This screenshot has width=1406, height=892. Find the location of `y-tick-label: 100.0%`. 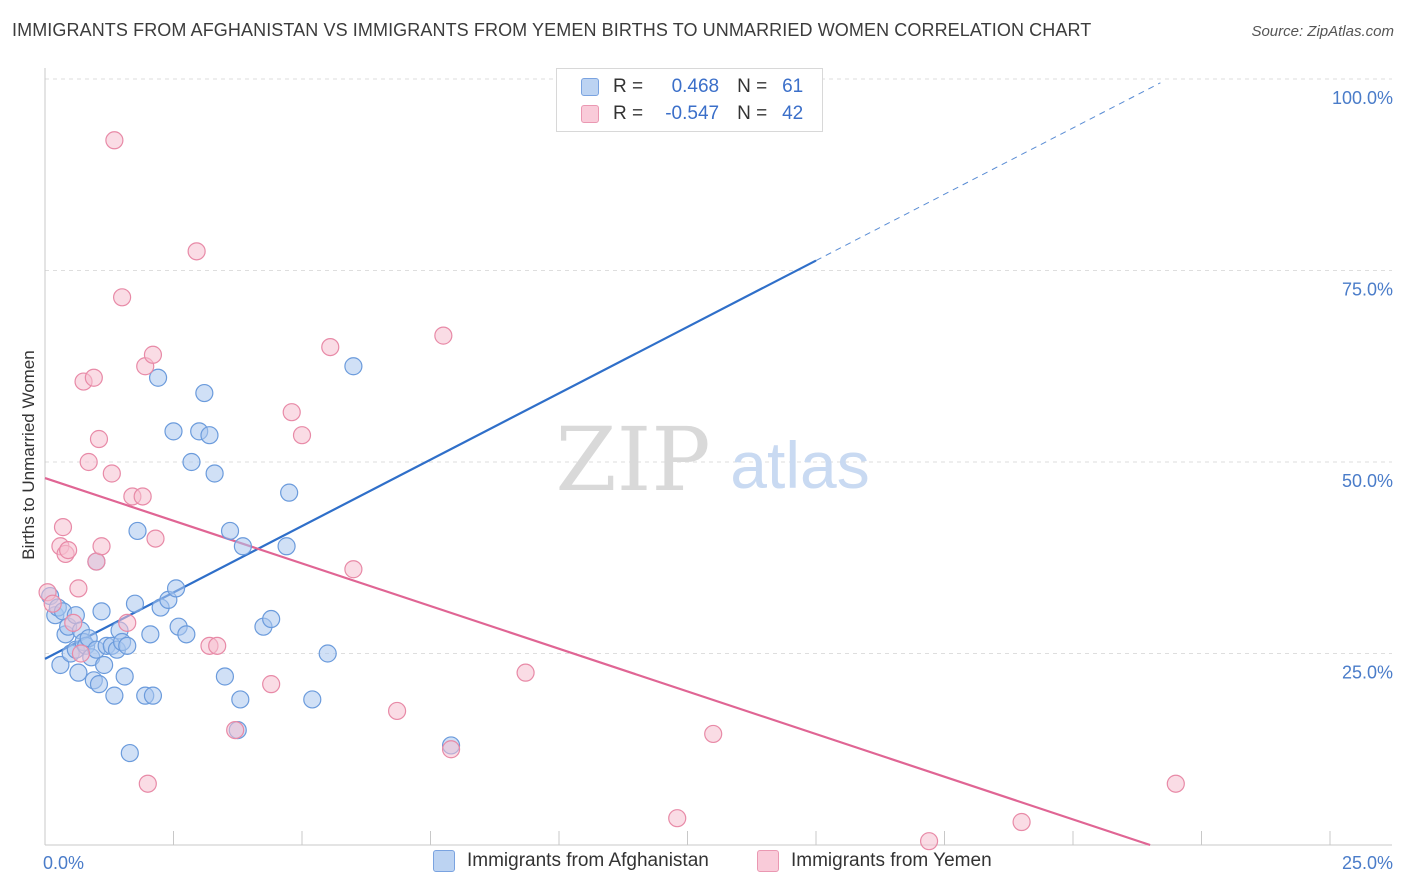

y-tick-label: 100.0% is located at coordinates (1362, 98).